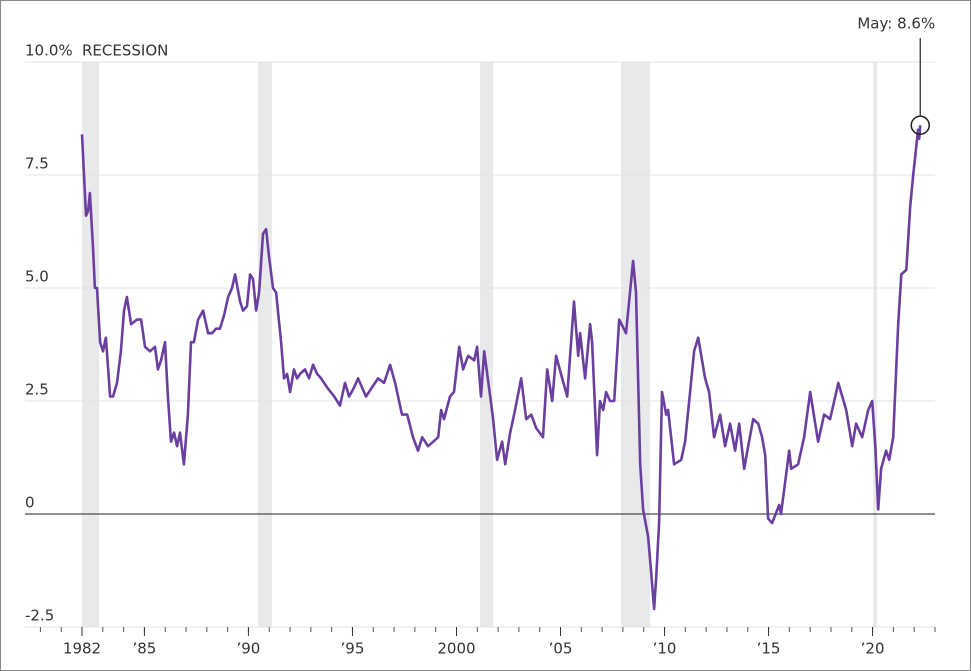 This screenshot has height=671, width=971. What do you see at coordinates (456, 649) in the screenshot?
I see `x-tick-label: 2000` at bounding box center [456, 649].